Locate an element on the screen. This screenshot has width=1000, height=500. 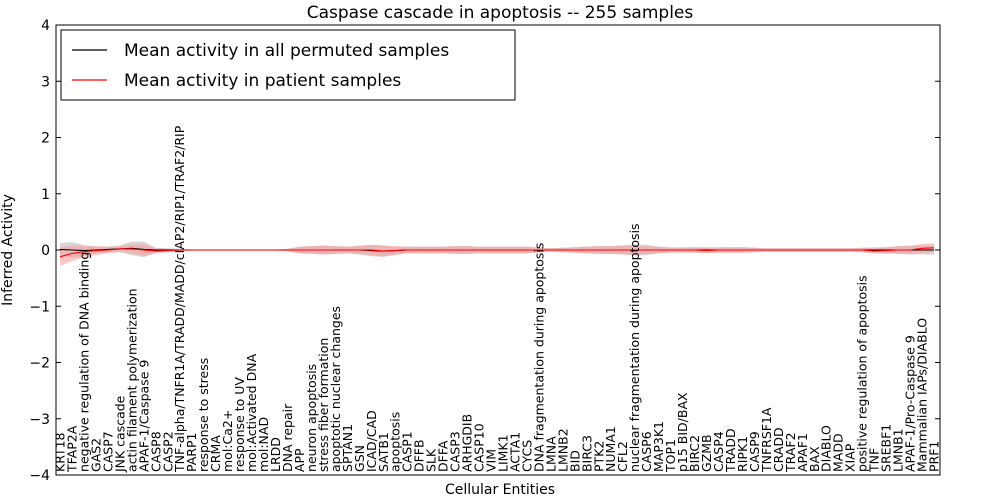
y-tick-label: −2 is located at coordinates (39, 364).